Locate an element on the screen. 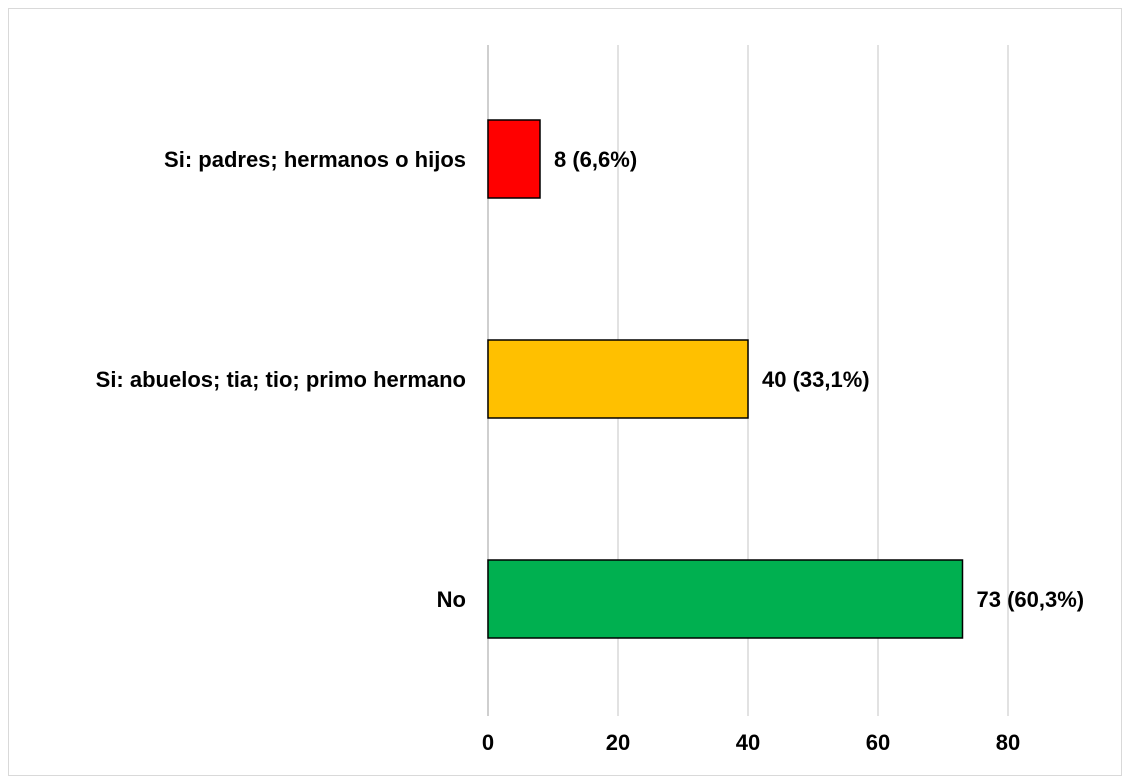 The width and height of the screenshot is (1130, 784). x-tick-label-40: 40 is located at coordinates (748, 742).